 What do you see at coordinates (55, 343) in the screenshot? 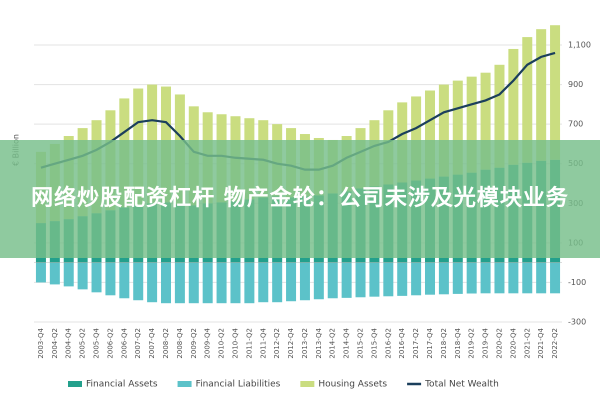
I see `x-tick-label: 2004-Q2` at bounding box center [55, 343].